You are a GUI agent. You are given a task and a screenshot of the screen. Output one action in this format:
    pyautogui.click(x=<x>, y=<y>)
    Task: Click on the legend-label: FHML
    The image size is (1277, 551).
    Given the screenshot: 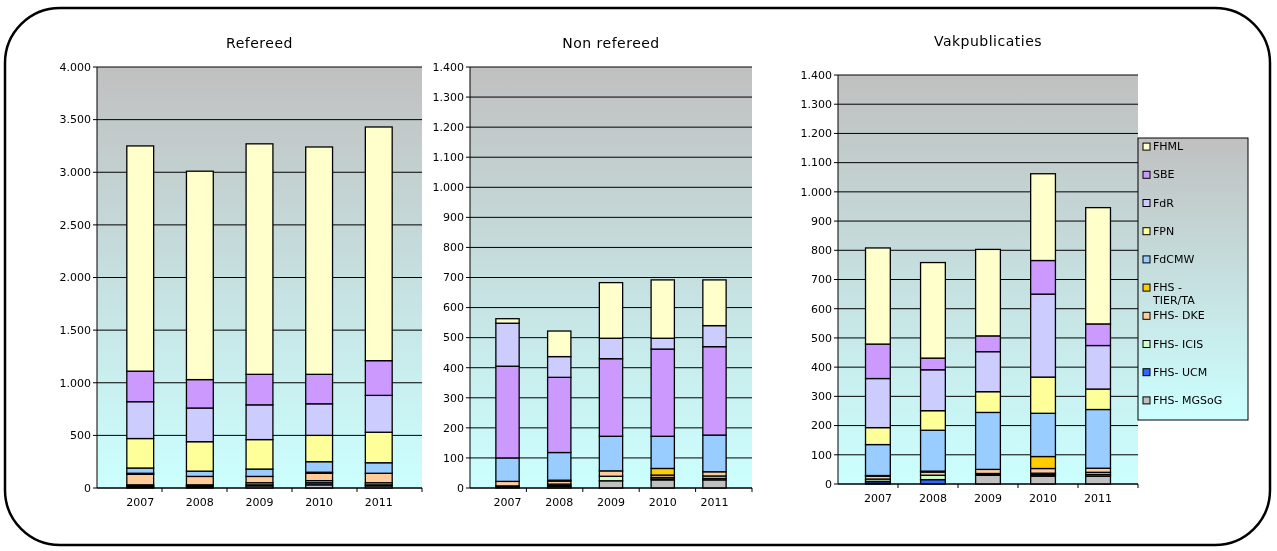 What is the action you would take?
    pyautogui.click(x=1169, y=147)
    